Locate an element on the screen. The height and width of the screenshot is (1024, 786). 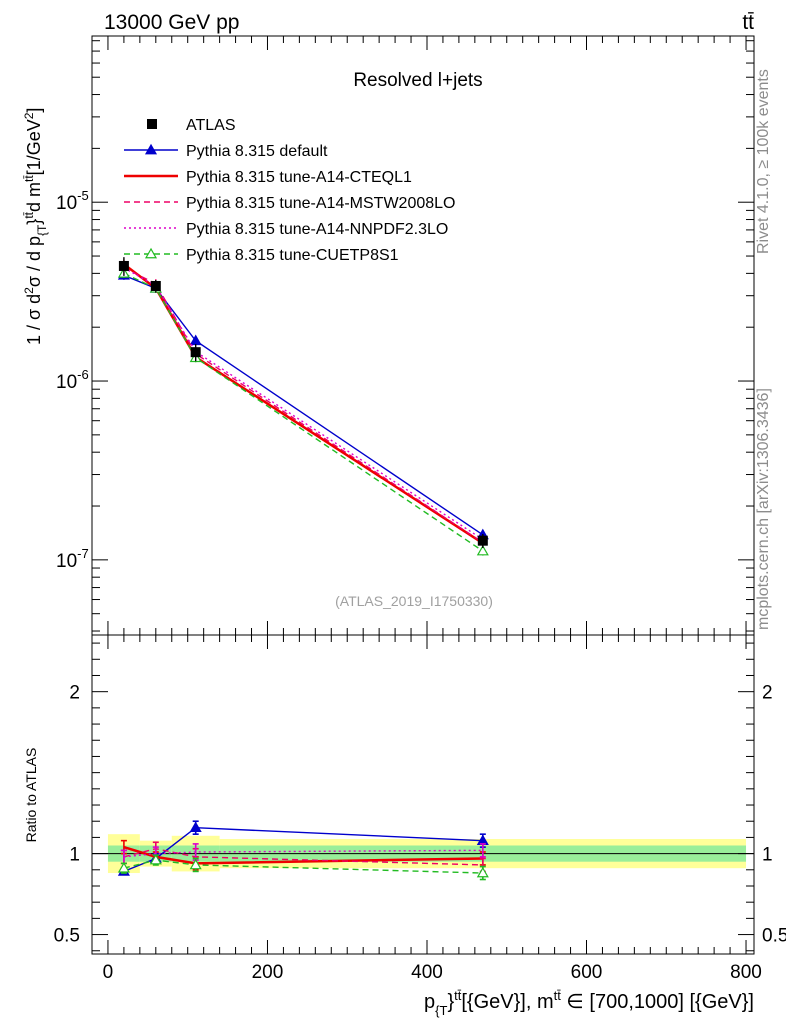
x-tick-label: 0 is located at coordinates (108, 972).